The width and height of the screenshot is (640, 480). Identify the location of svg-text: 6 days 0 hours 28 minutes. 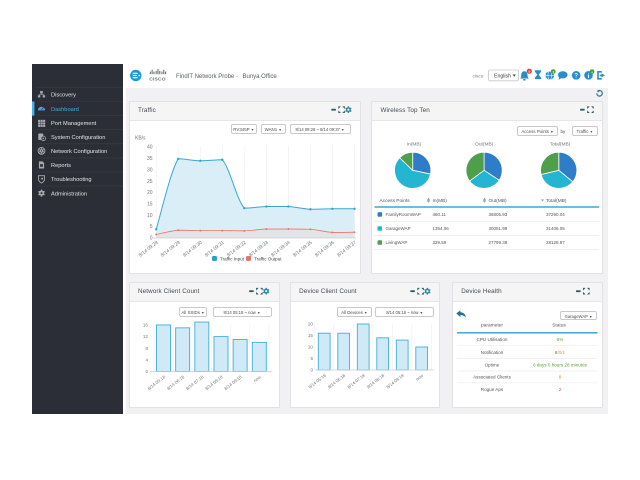
(560, 365).